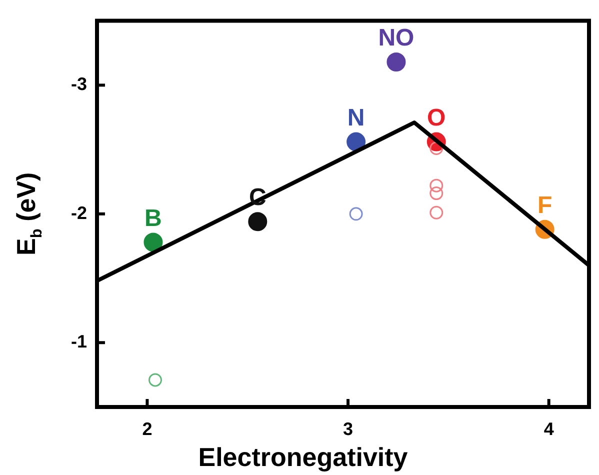 The height and width of the screenshot is (475, 599). What do you see at coordinates (549, 428) in the screenshot?
I see `x-tick-label: 4` at bounding box center [549, 428].